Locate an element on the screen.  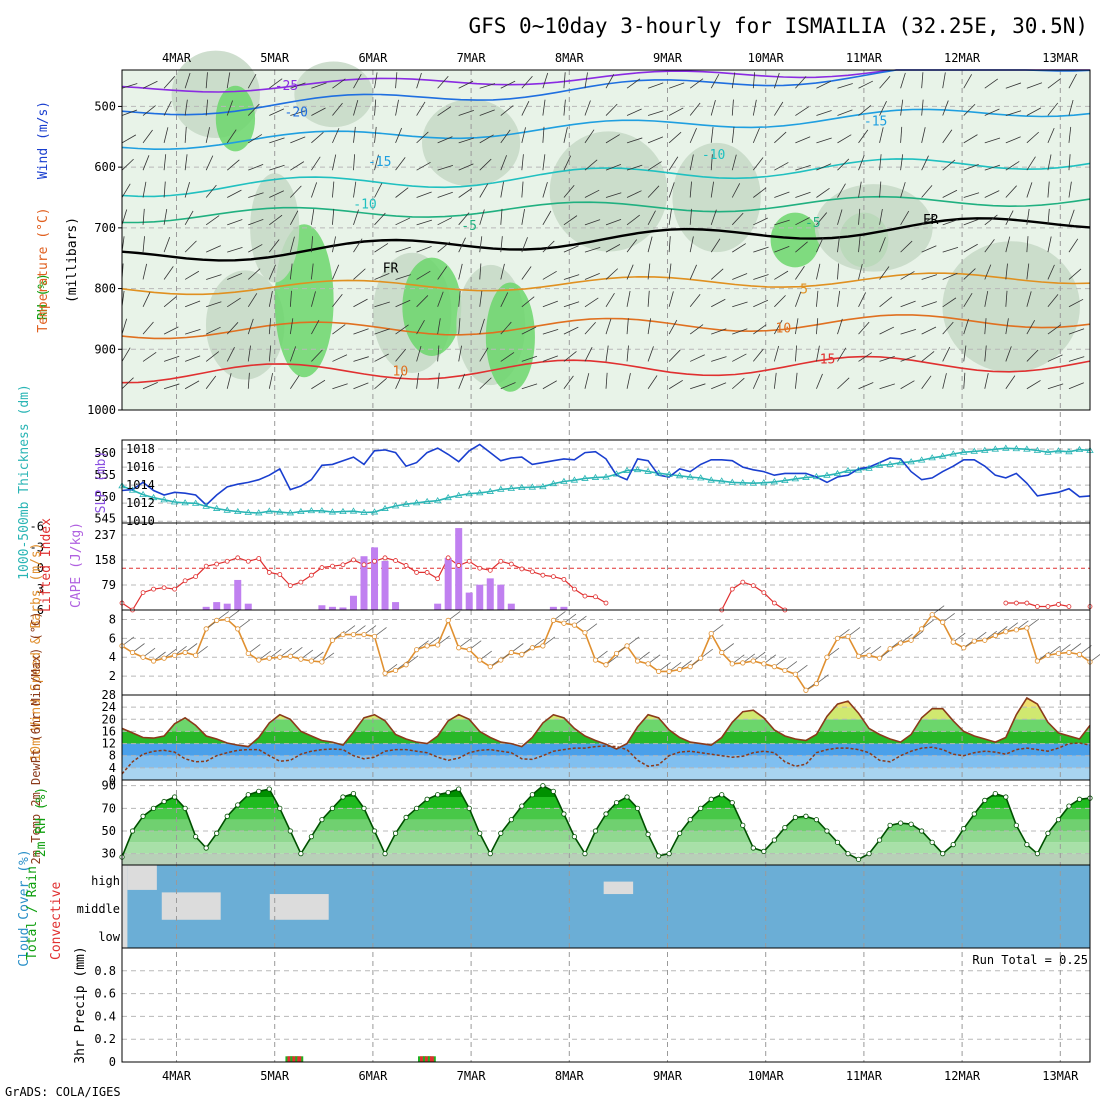
isotherm-label: FR is located at coordinates (391, 268).